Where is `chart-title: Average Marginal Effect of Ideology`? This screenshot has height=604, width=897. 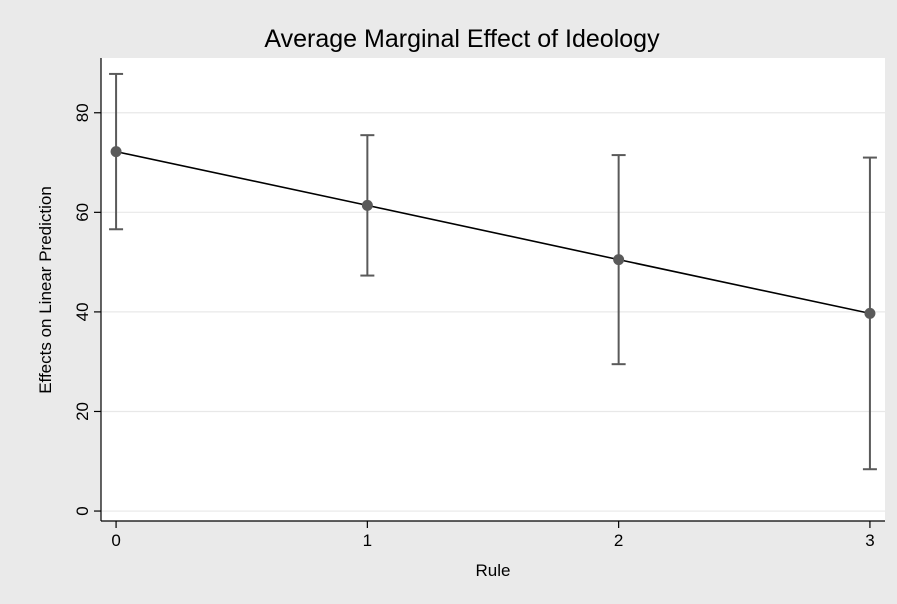
chart-title: Average Marginal Effect of Ideology is located at coordinates (462, 39).